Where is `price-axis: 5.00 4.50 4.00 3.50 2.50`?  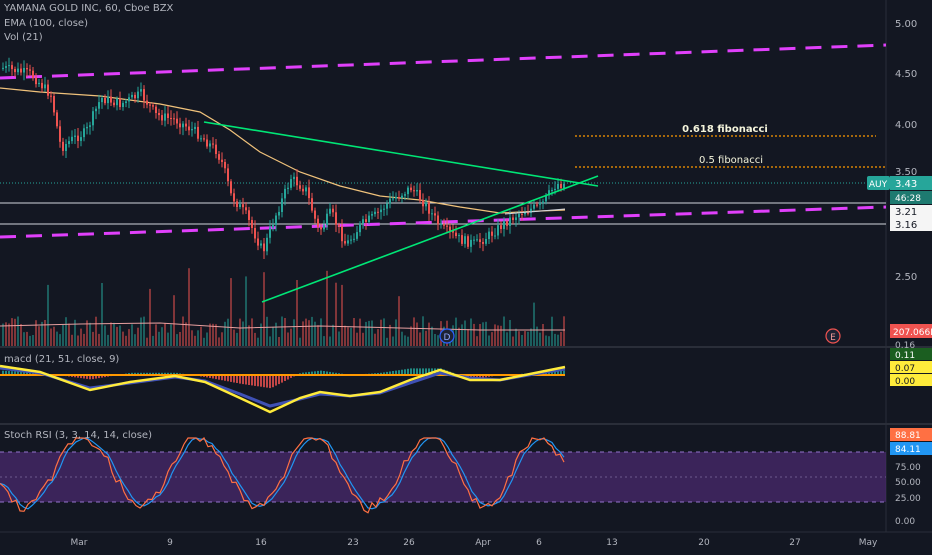
price-axis: 5.00 4.50 4.00 3.50 2.50 is located at coordinates (906, 151).